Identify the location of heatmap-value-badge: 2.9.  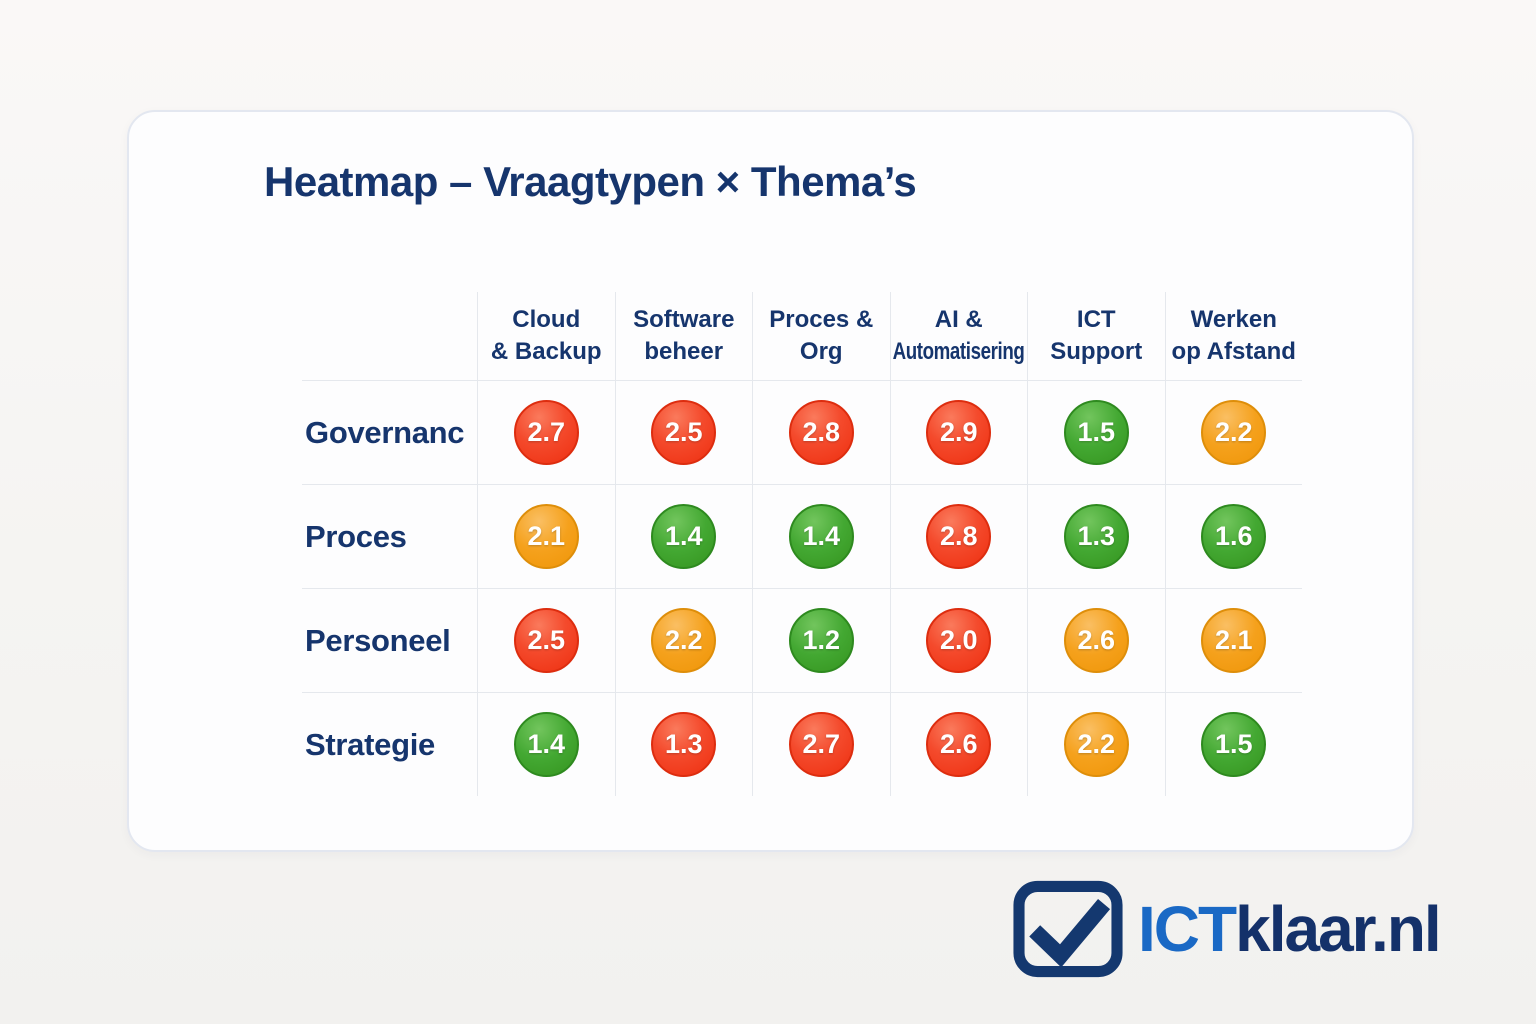
(959, 432).